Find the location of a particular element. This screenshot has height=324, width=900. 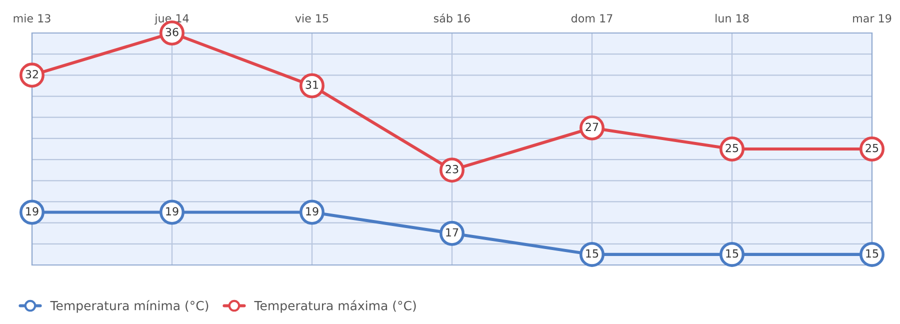

legend-label: Temperatura mínima (°C) is located at coordinates (129, 306).